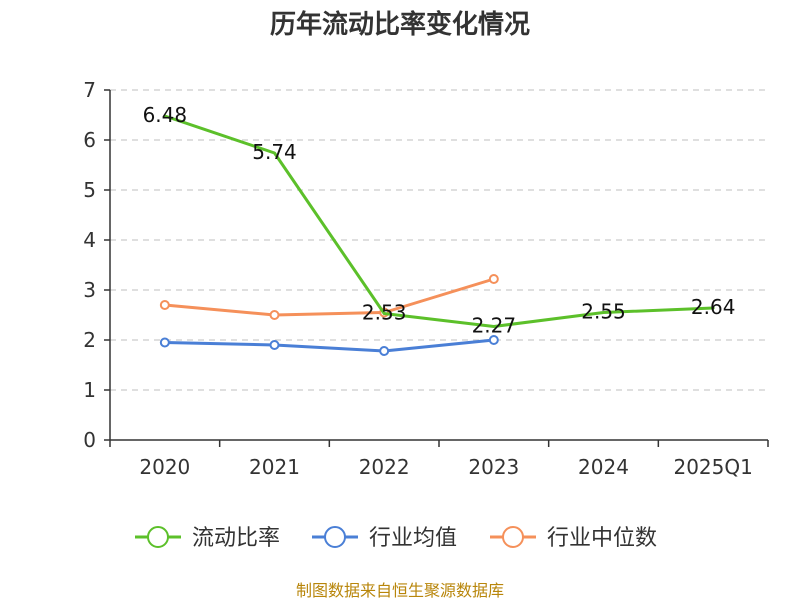 This screenshot has width=800, height=600. I want to click on data-label: 2.53, so click(384, 313).